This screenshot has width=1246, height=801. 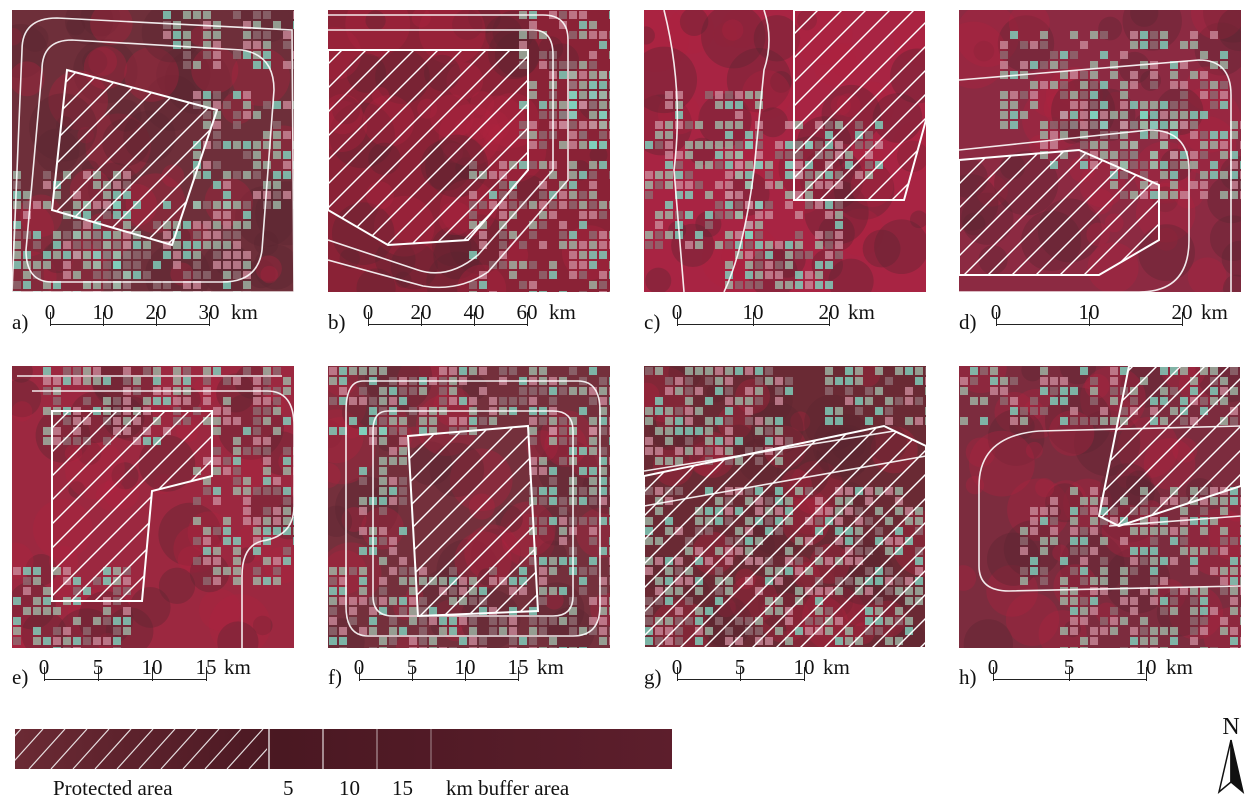 What do you see at coordinates (209, 312) in the screenshot?
I see `scale-label: 30` at bounding box center [209, 312].